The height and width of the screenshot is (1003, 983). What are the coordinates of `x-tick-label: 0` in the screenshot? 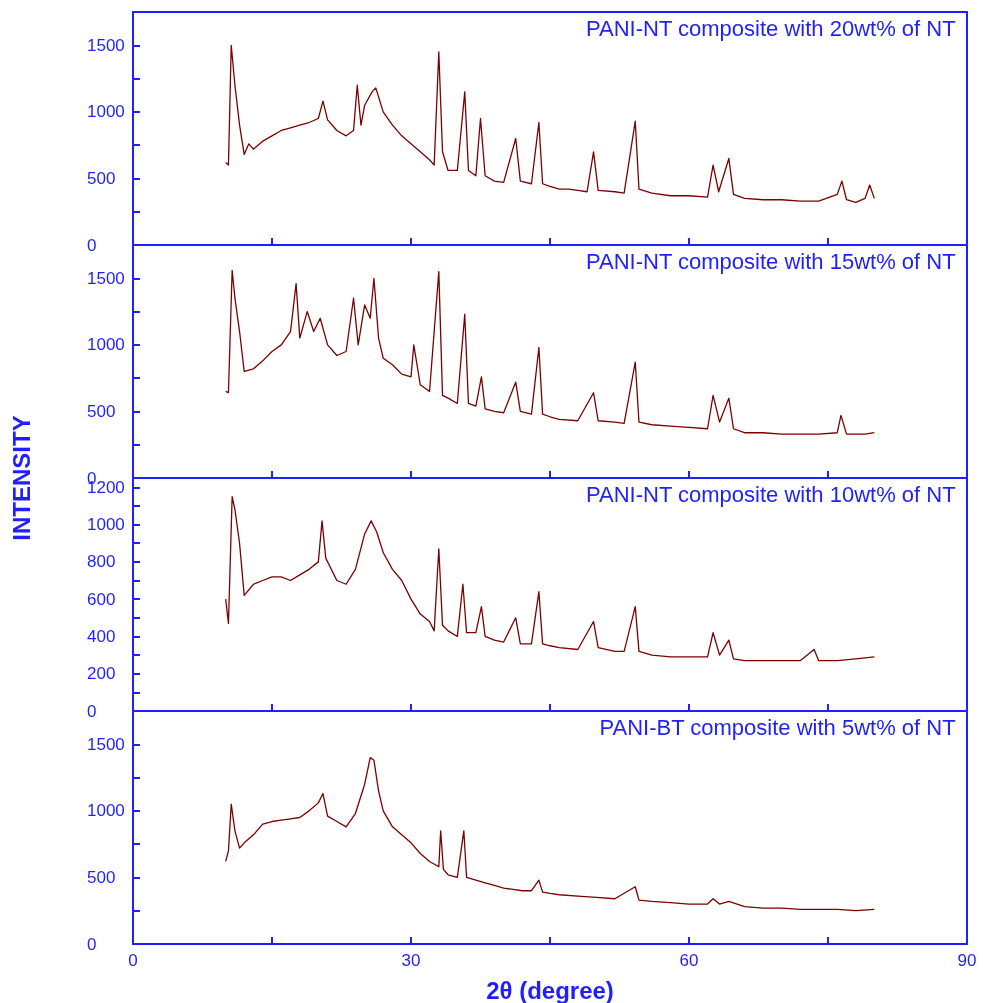 It's located at (133, 960).